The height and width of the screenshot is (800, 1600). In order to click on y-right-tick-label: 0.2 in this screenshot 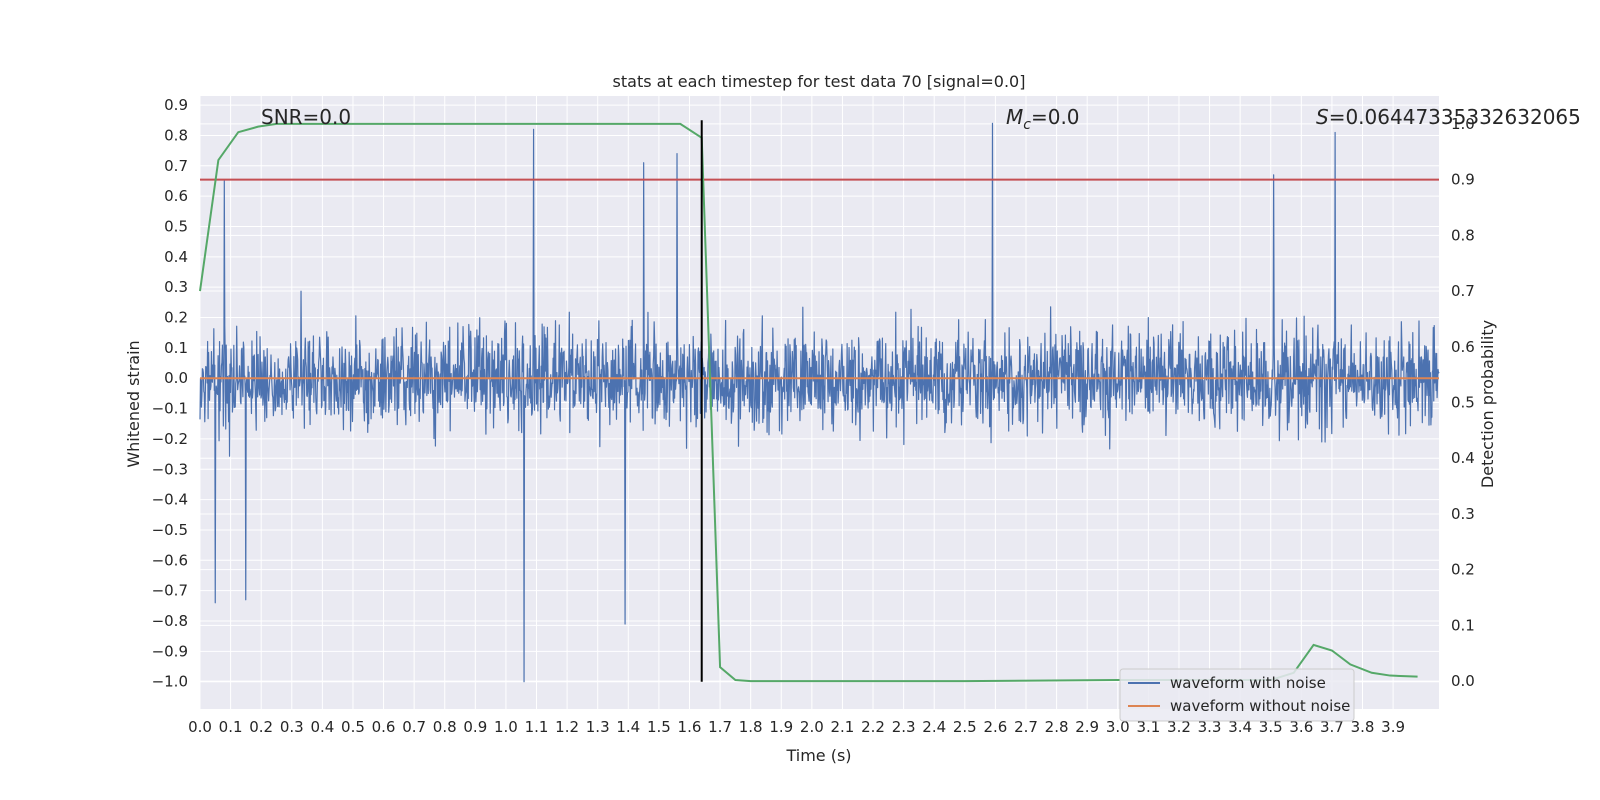, I will do `click(1463, 570)`.